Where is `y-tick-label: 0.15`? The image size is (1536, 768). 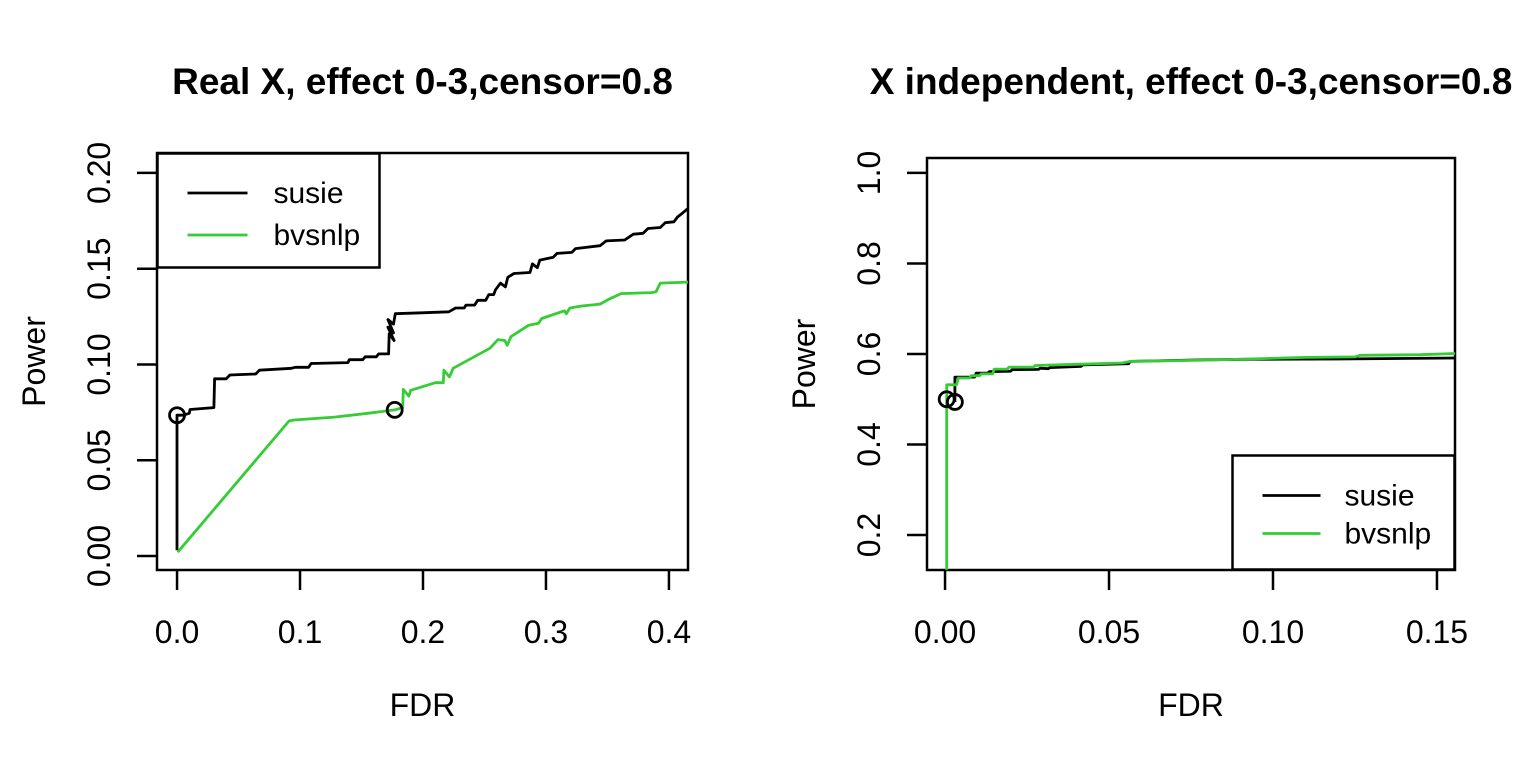
y-tick-label: 0.15 is located at coordinates (99, 269).